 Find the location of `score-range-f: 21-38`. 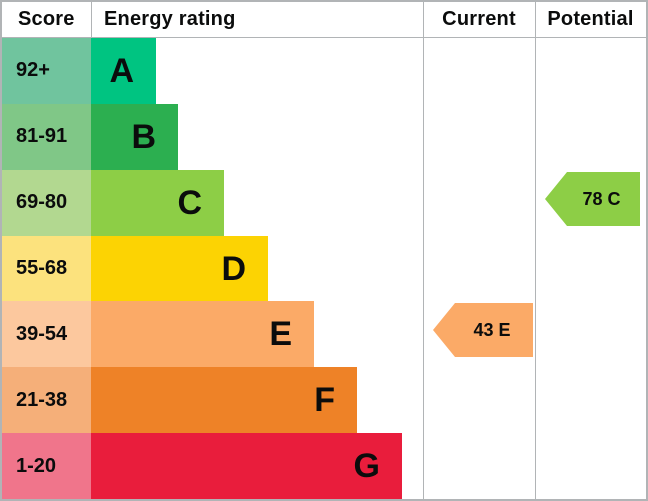

score-range-f: 21-38 is located at coordinates (46, 400).